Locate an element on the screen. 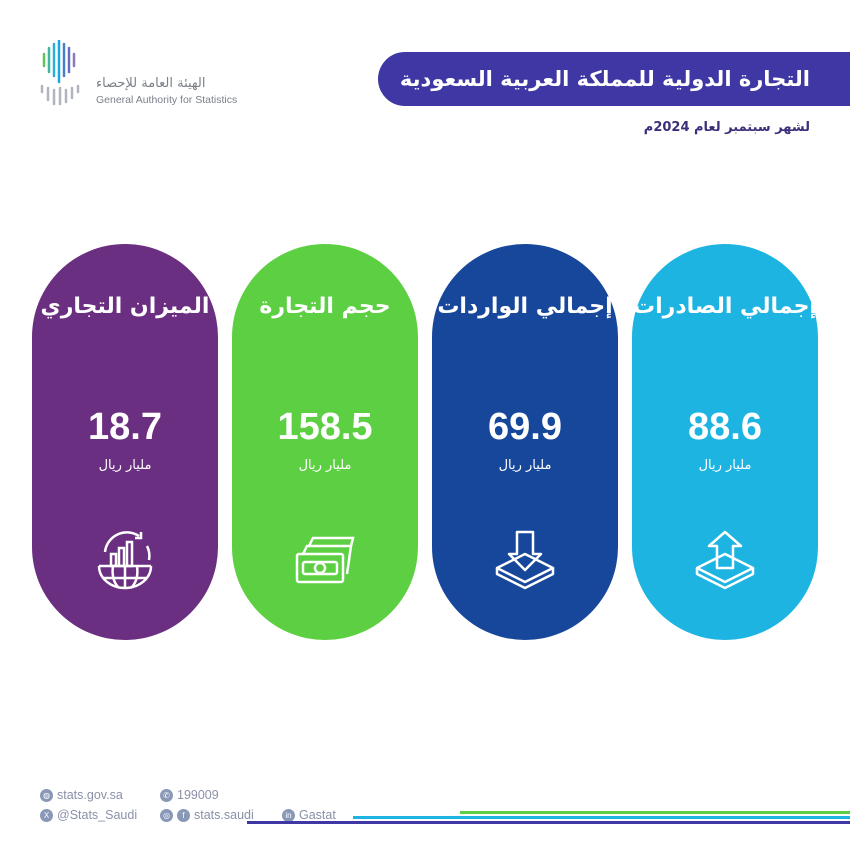 The width and height of the screenshot is (850, 850). export-box-arrow-up-icon is located at coordinates (725, 560).